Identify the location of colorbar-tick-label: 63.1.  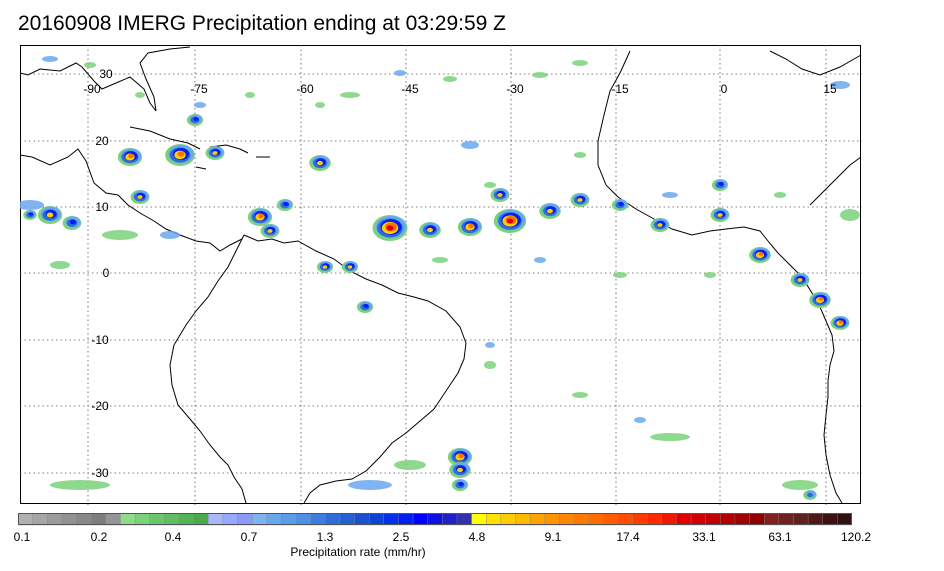
(780, 537).